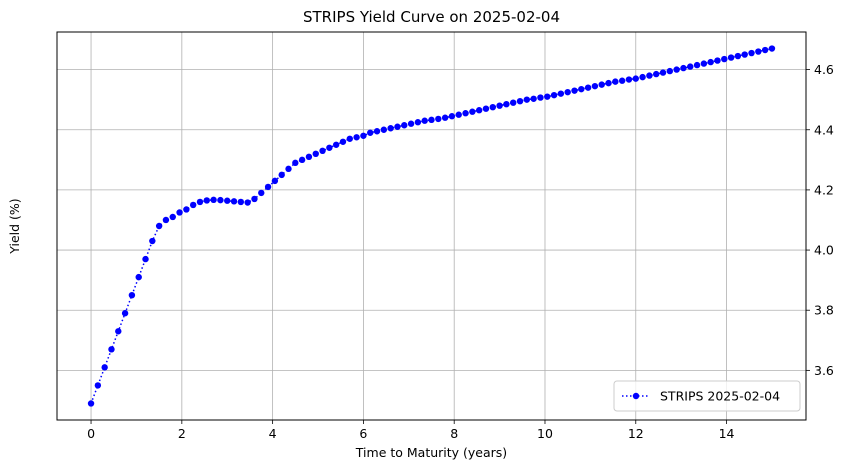 This screenshot has width=846, height=470. Describe the element at coordinates (824, 250) in the screenshot. I see `y-tick-label: 4.0` at that location.